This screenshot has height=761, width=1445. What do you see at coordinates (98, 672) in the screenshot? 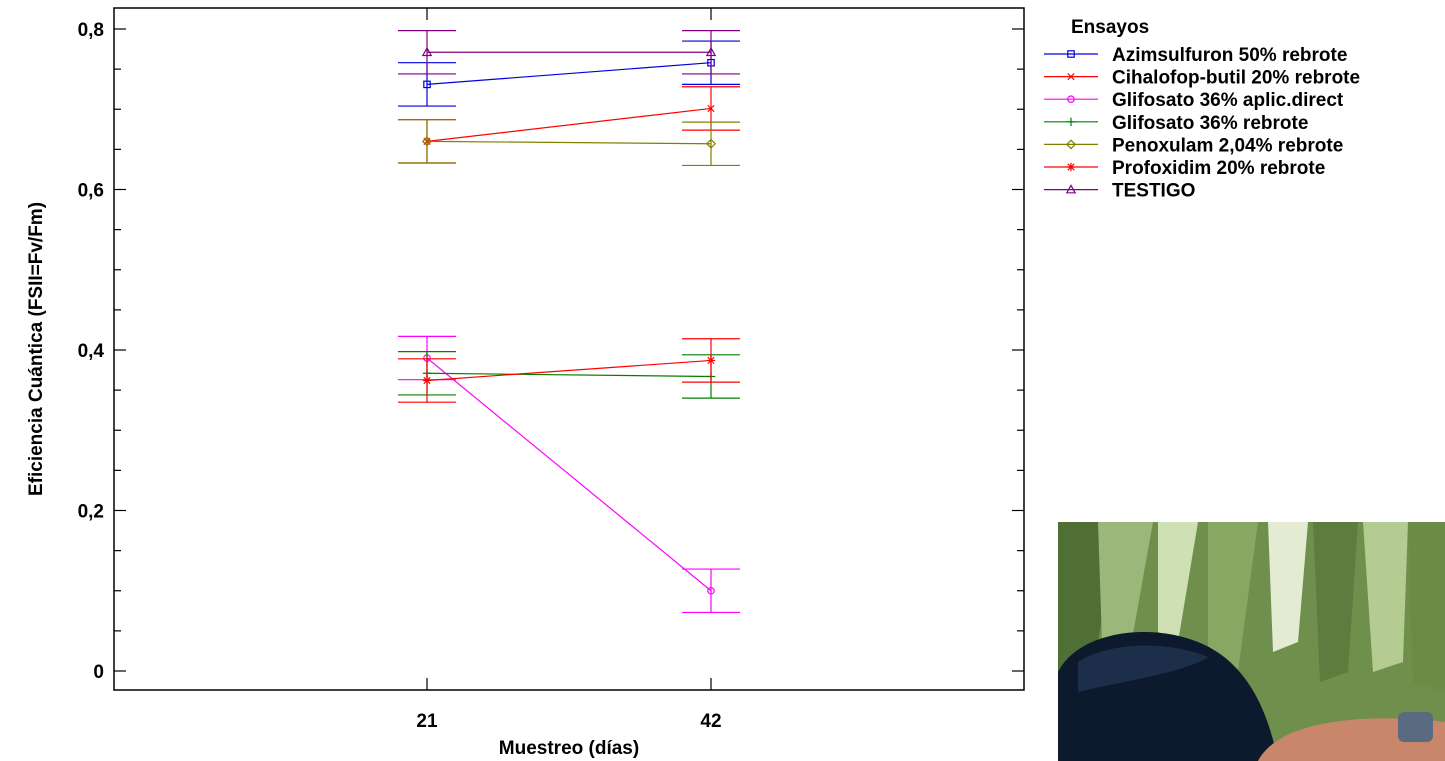
I see `y-tick-label: 0` at bounding box center [98, 672].